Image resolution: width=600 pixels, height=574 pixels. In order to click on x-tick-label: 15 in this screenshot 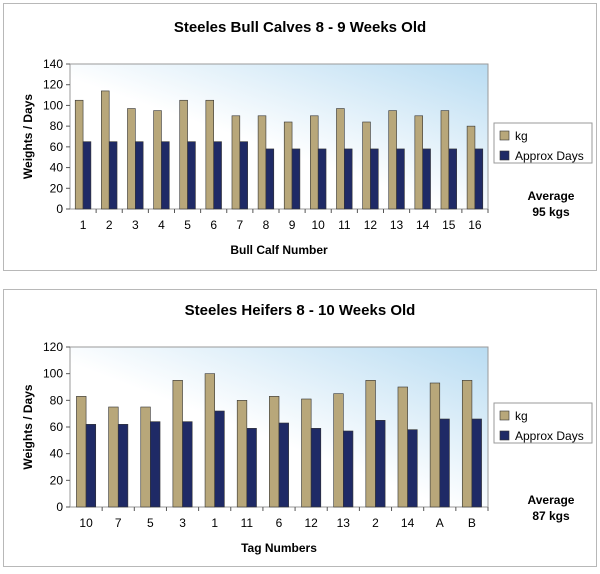, I will do `click(449, 225)`.